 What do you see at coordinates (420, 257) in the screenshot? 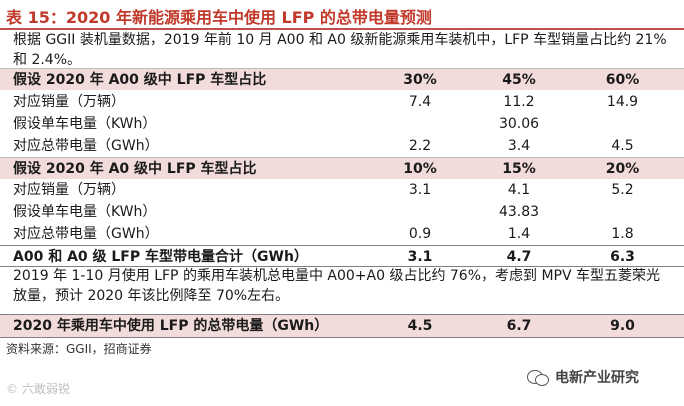
I see `total-value: 3.1` at bounding box center [420, 257].